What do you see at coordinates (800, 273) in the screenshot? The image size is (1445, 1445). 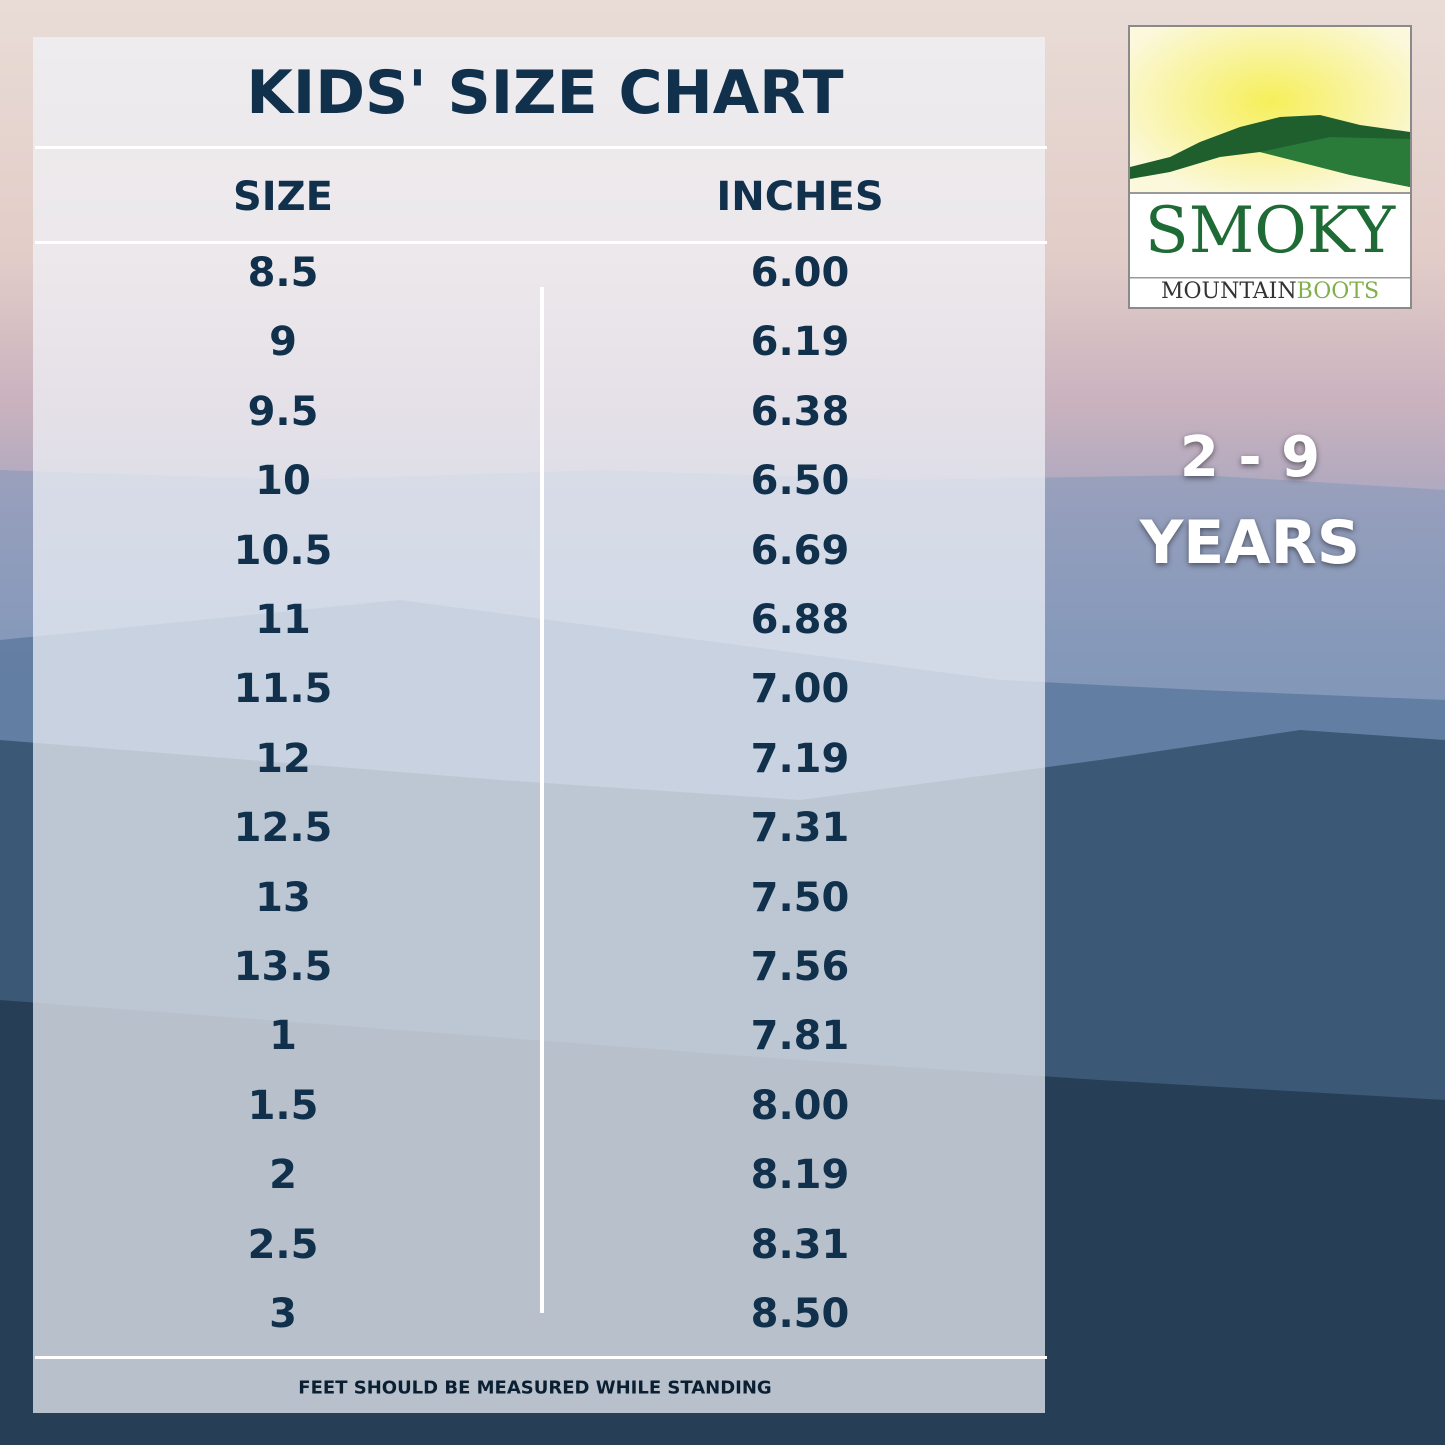 I see `inches-cell: 6.00` at bounding box center [800, 273].